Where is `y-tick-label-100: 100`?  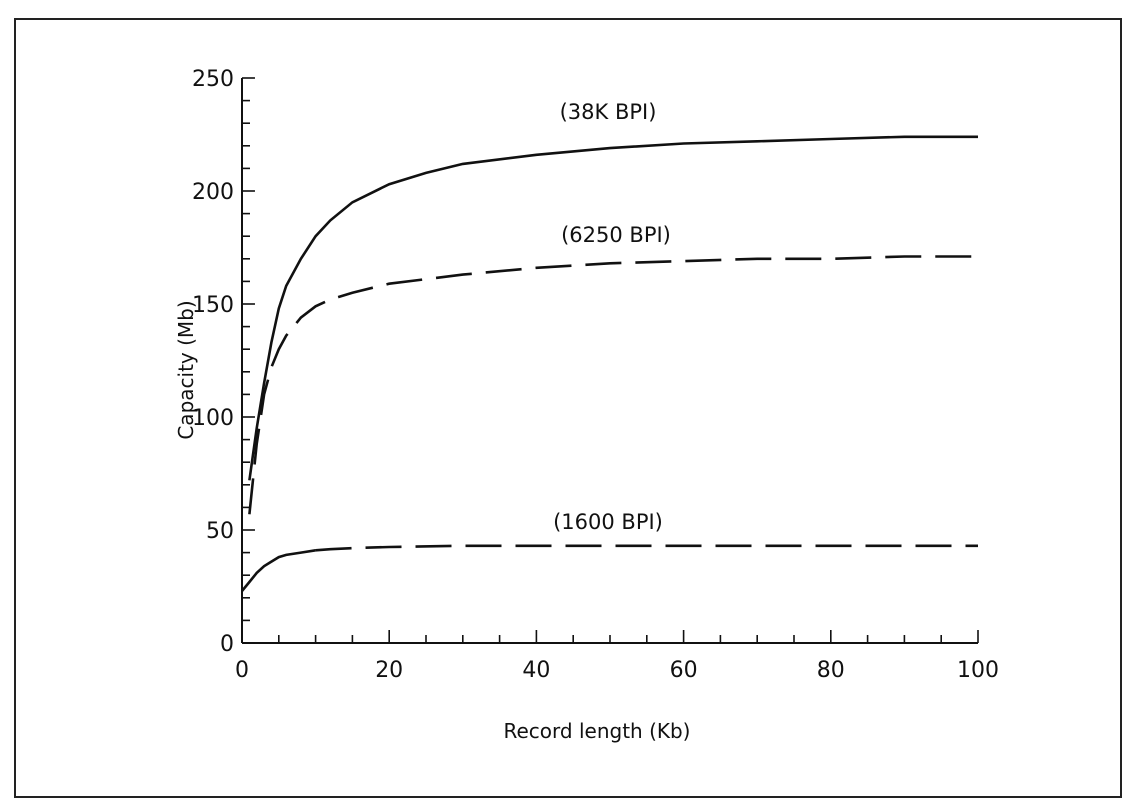
y-tick-label-100: 100 is located at coordinates (213, 418).